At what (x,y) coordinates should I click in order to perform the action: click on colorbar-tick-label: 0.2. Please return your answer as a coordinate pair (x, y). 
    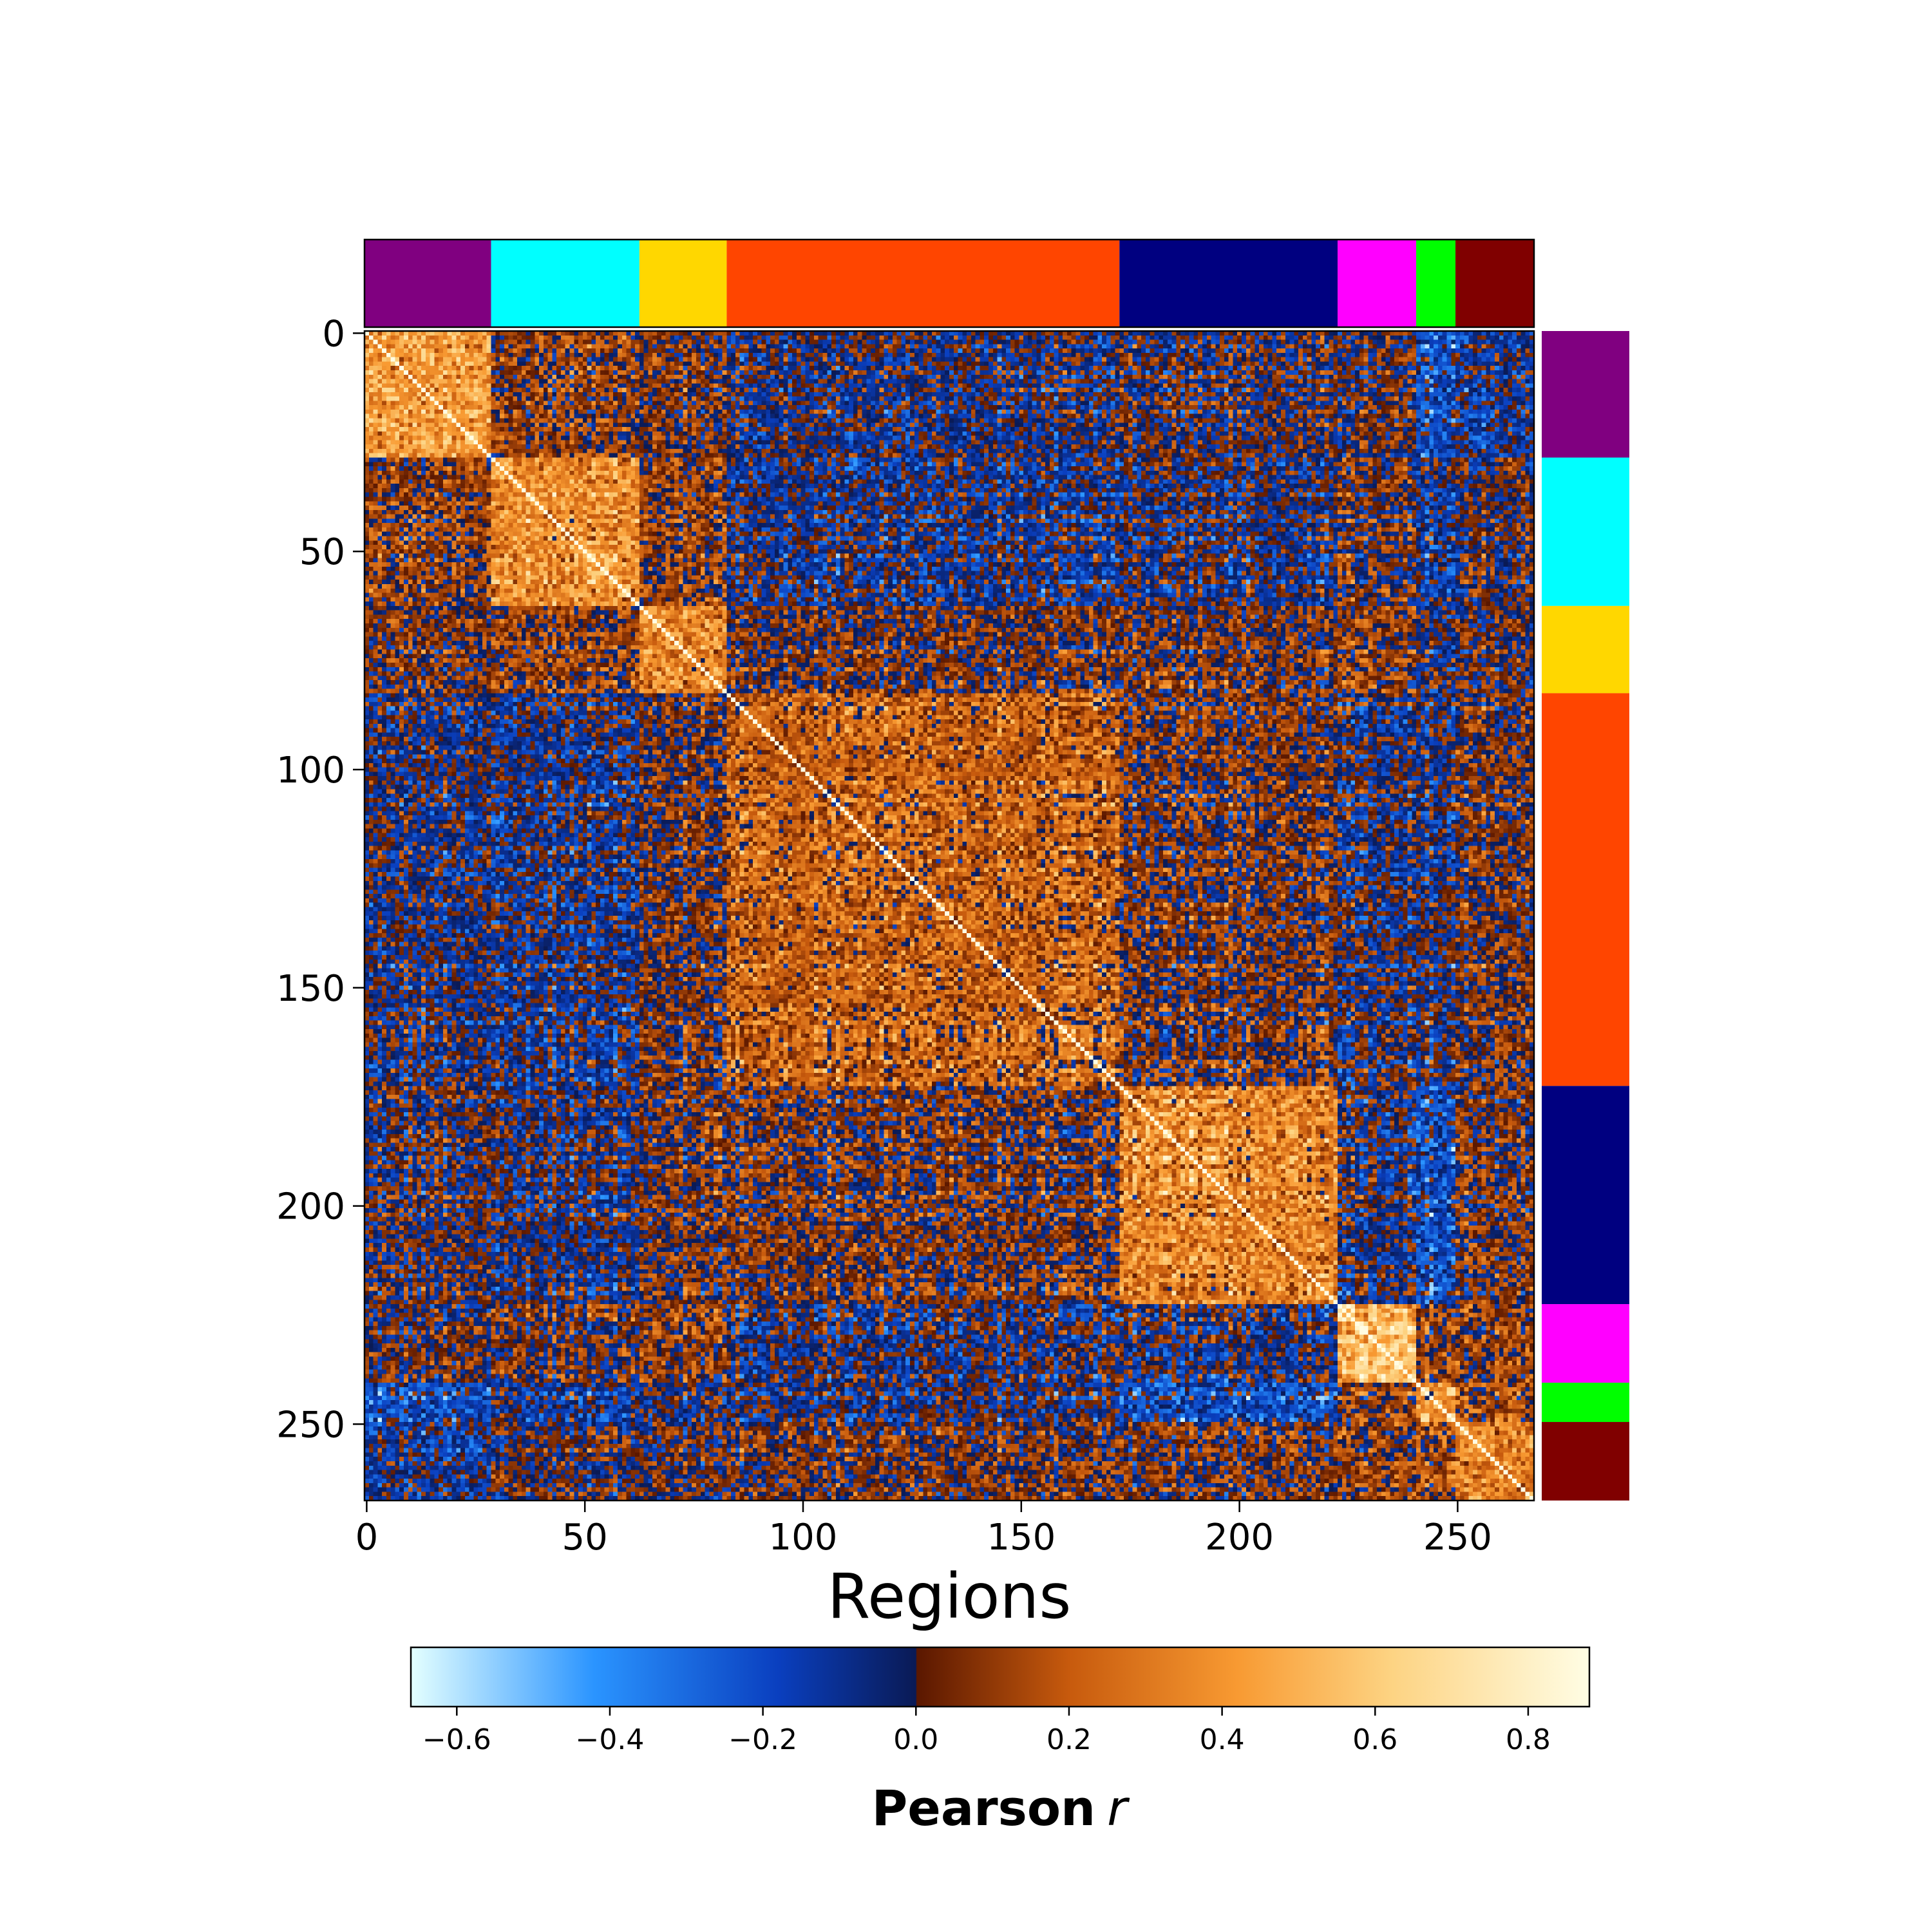
    Looking at the image, I should click on (1069, 1739).